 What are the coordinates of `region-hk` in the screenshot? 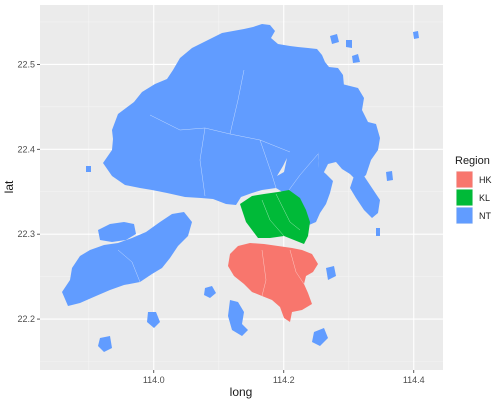 It's located at (273, 282).